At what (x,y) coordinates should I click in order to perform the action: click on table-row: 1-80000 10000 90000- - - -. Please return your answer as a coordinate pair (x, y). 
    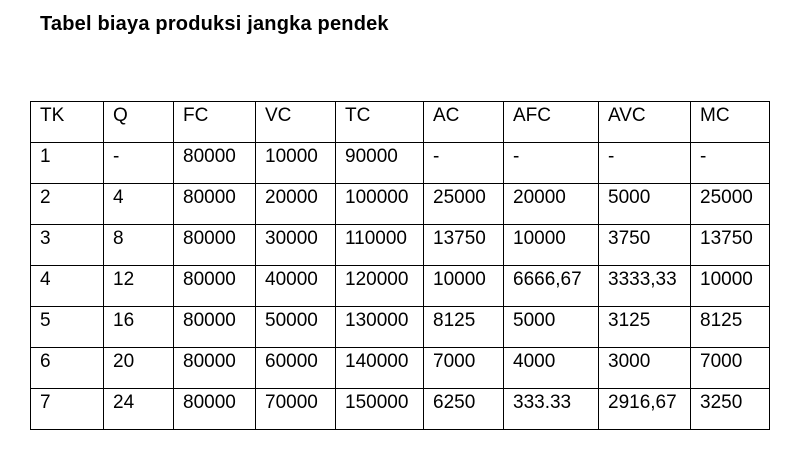
    Looking at the image, I should click on (400, 163).